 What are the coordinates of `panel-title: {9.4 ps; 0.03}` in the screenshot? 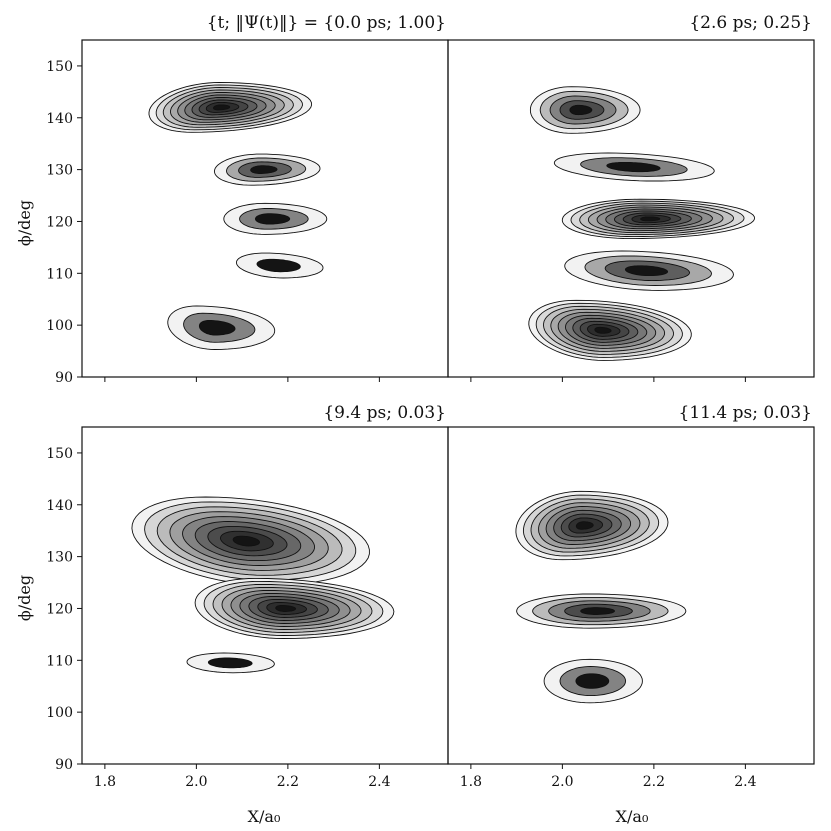 It's located at (384, 413).